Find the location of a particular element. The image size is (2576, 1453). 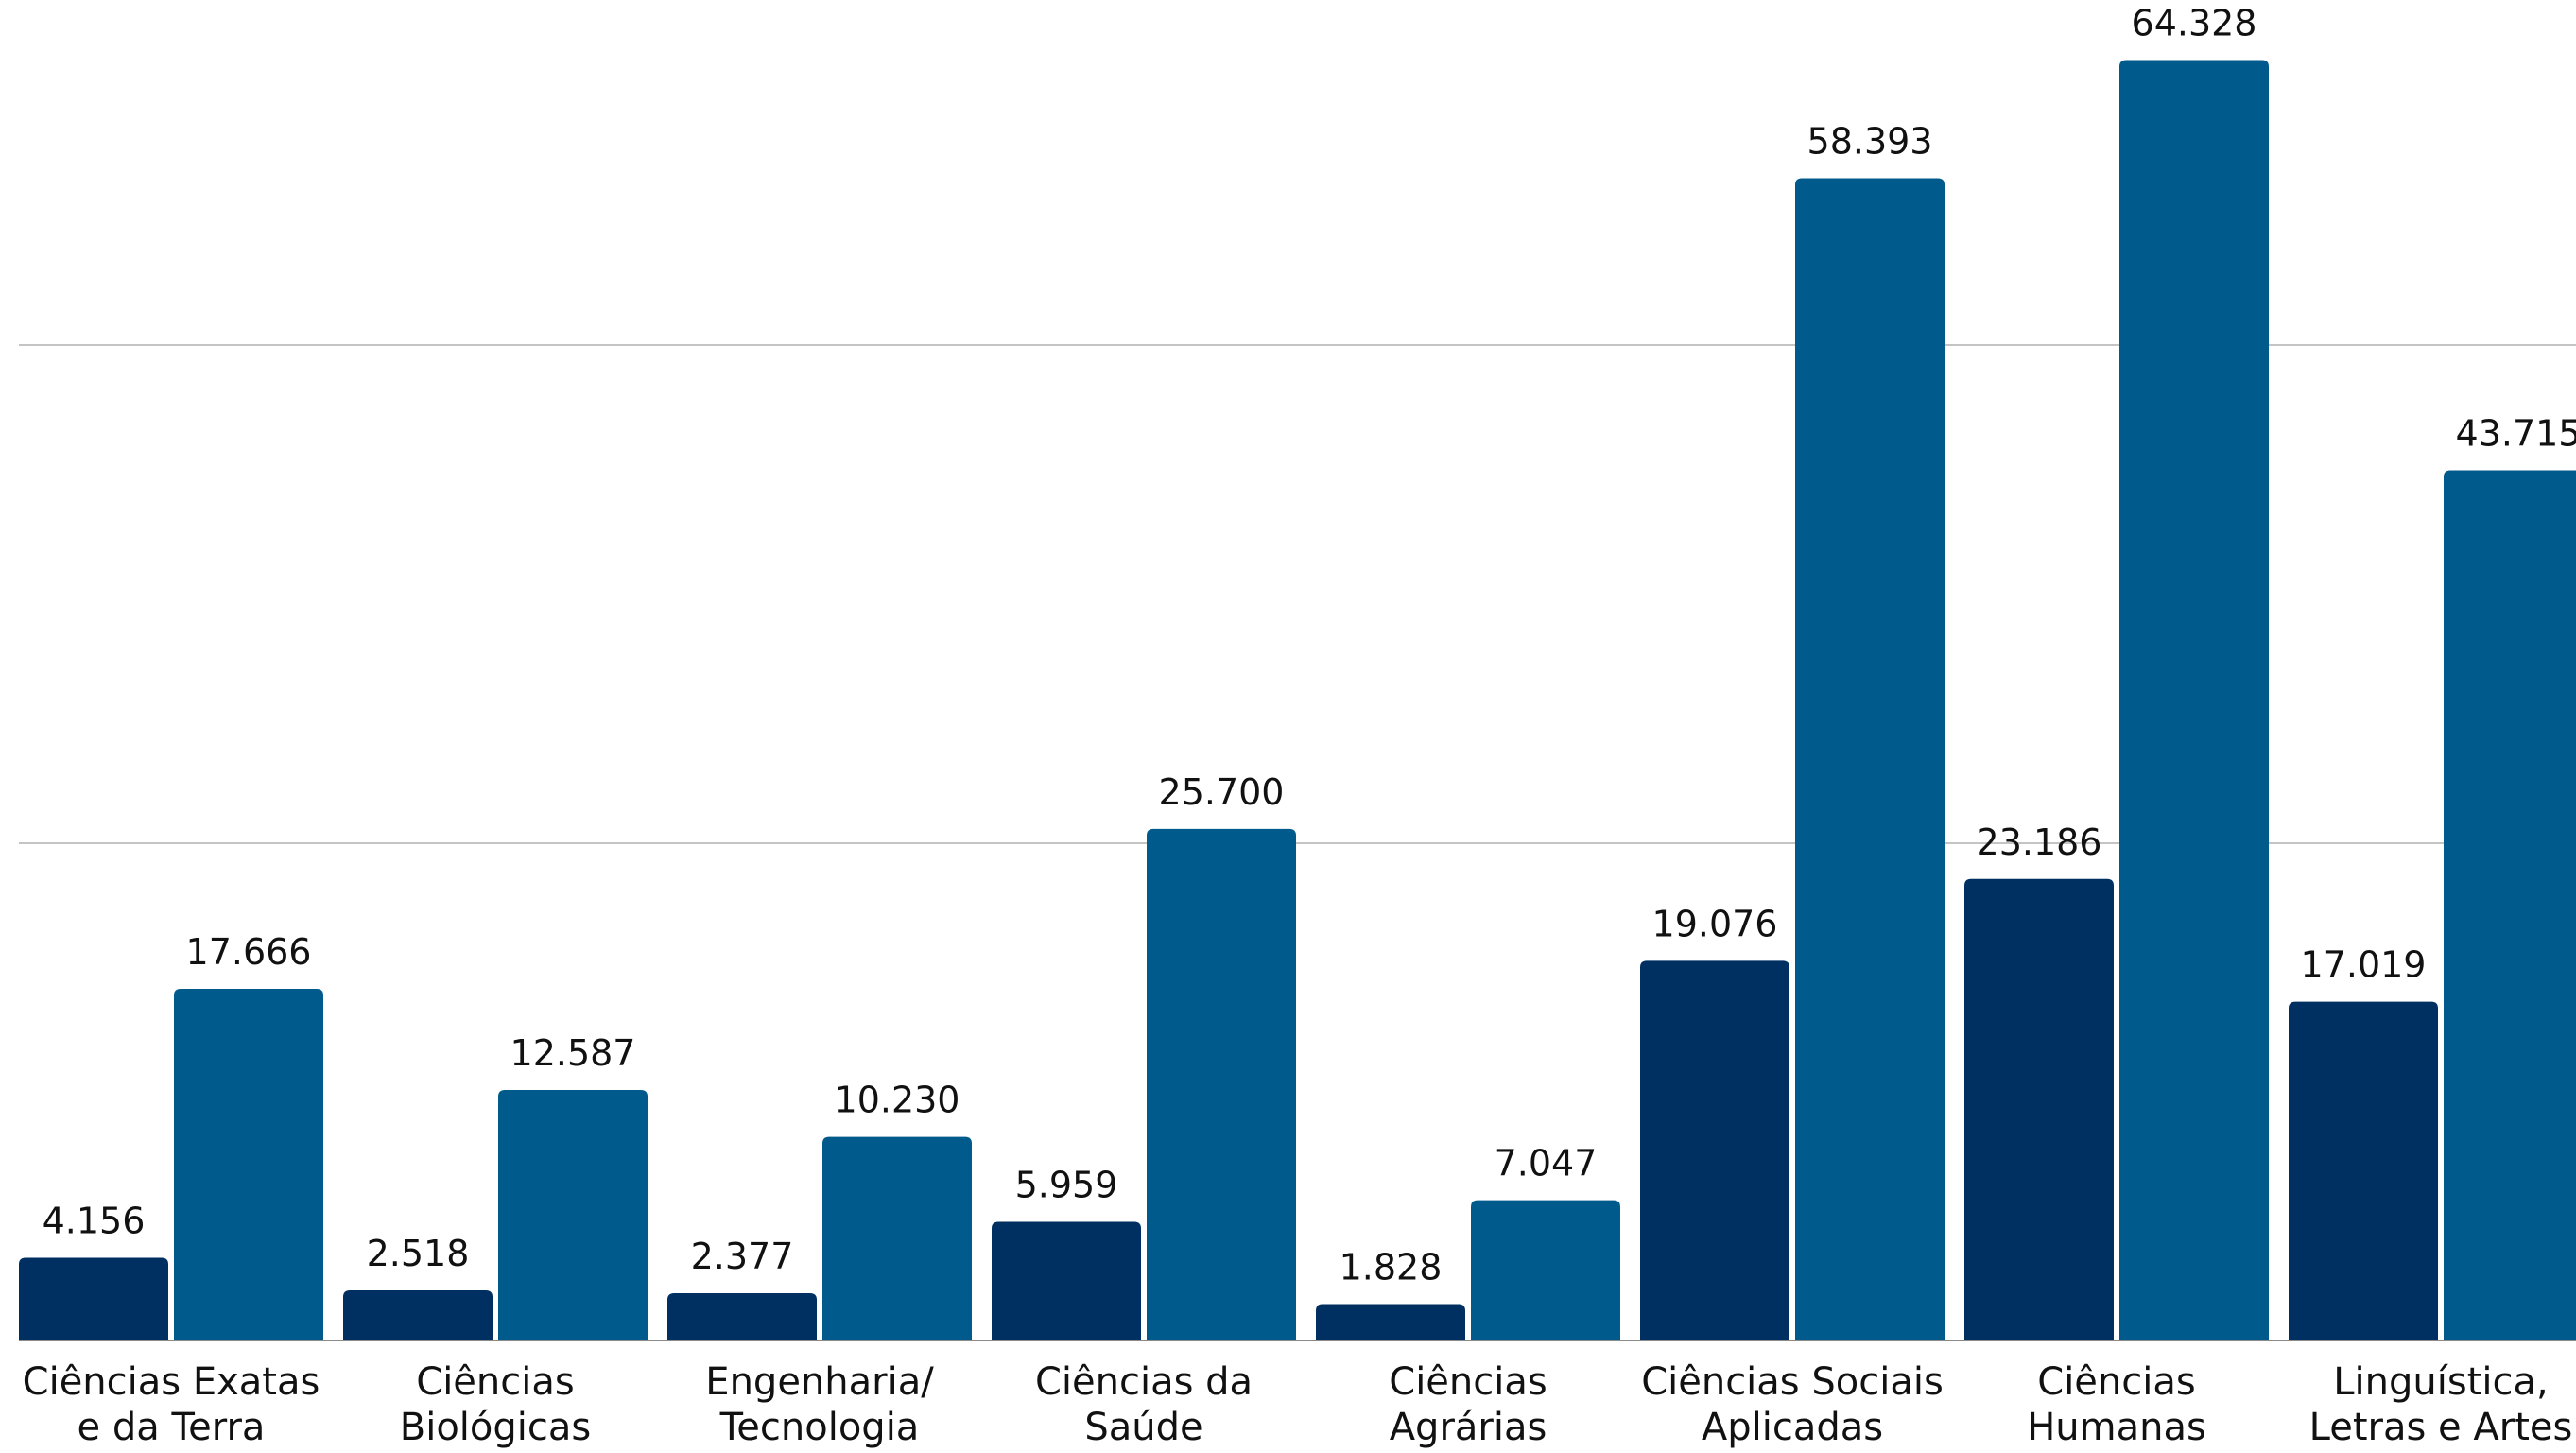

category-label-2: Engenharia/Tecnologia is located at coordinates (819, 1404).